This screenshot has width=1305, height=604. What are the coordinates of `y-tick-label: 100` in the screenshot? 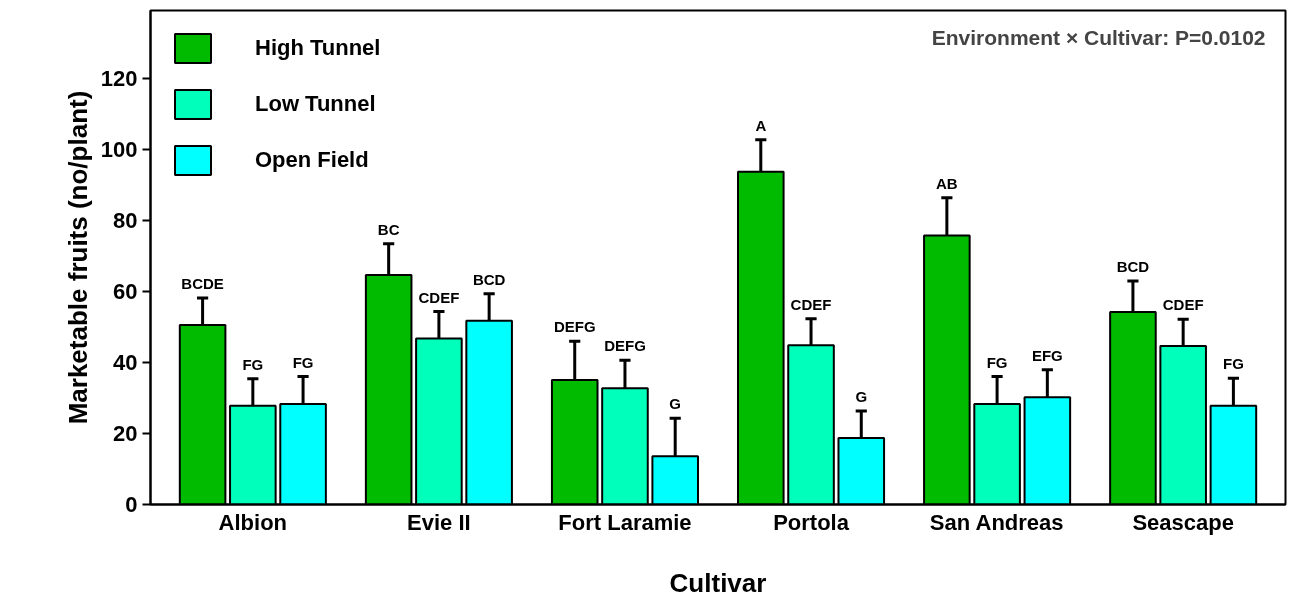 It's located at (119, 149).